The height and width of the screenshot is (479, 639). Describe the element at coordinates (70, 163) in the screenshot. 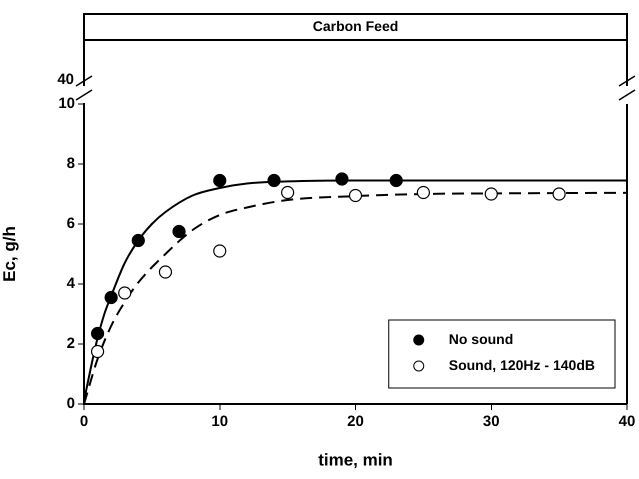

I see `y-tick-label: 8` at that location.